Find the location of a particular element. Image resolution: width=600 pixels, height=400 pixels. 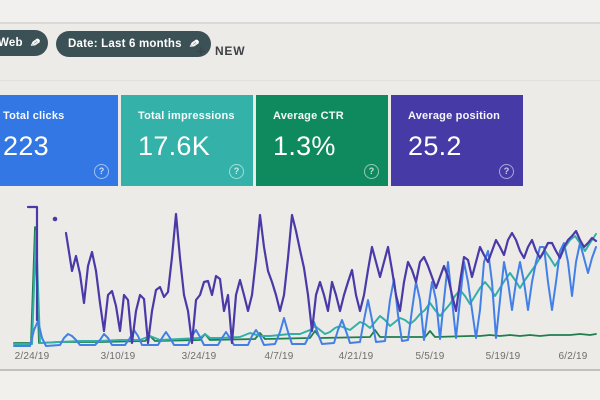

card-value: 17.6K is located at coordinates (174, 146).